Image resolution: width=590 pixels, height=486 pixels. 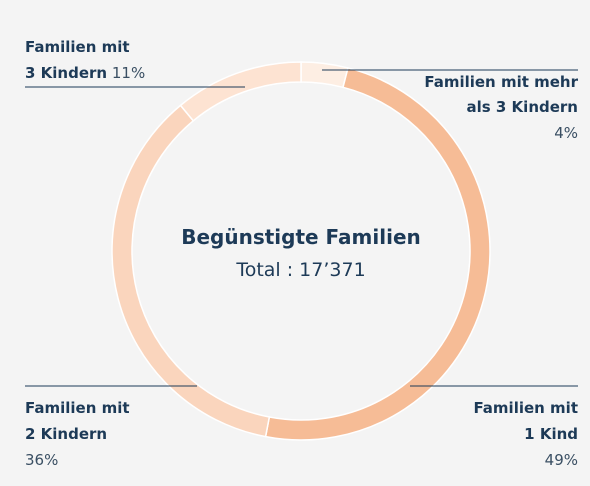 What do you see at coordinates (566, 133) in the screenshot?
I see `value-label: 4%` at bounding box center [566, 133].